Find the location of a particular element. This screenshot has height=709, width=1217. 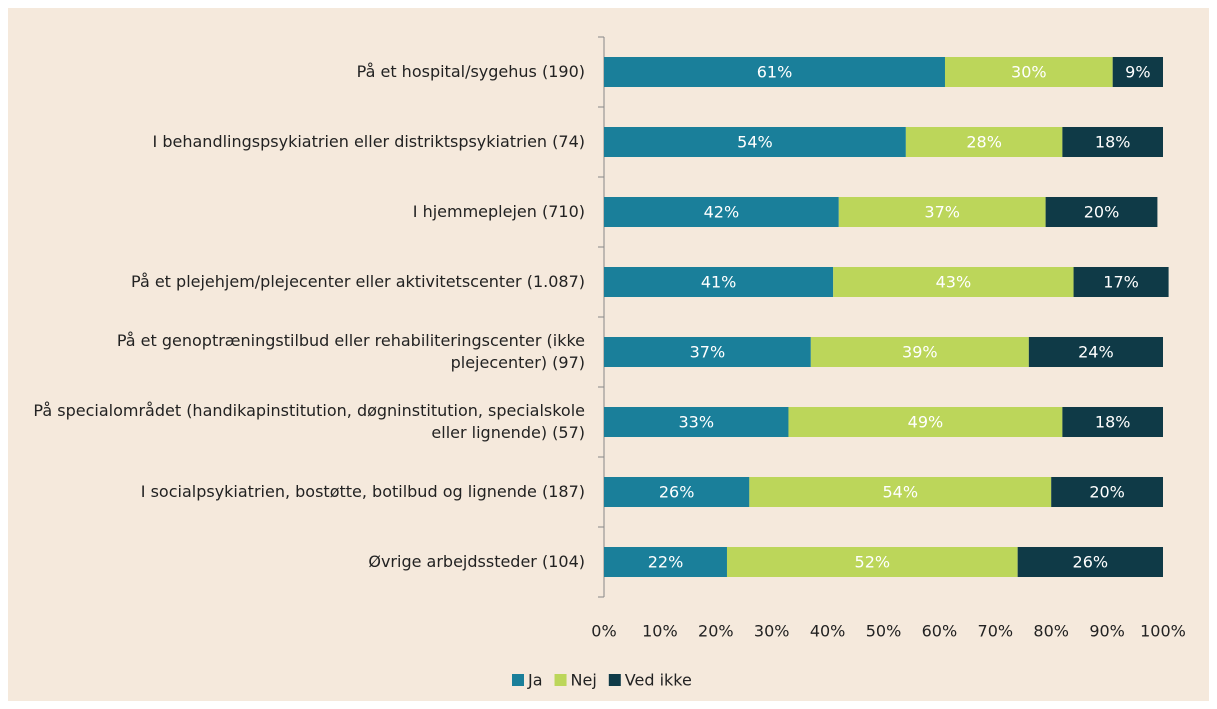

data-label: 9% is located at coordinates (1137, 72).